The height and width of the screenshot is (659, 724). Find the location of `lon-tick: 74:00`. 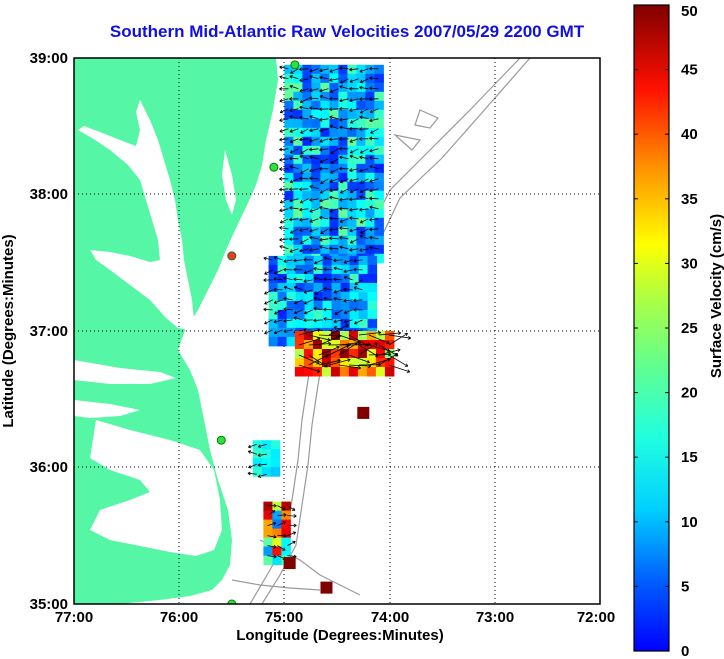

lon-tick: 74:00 is located at coordinates (390, 617).